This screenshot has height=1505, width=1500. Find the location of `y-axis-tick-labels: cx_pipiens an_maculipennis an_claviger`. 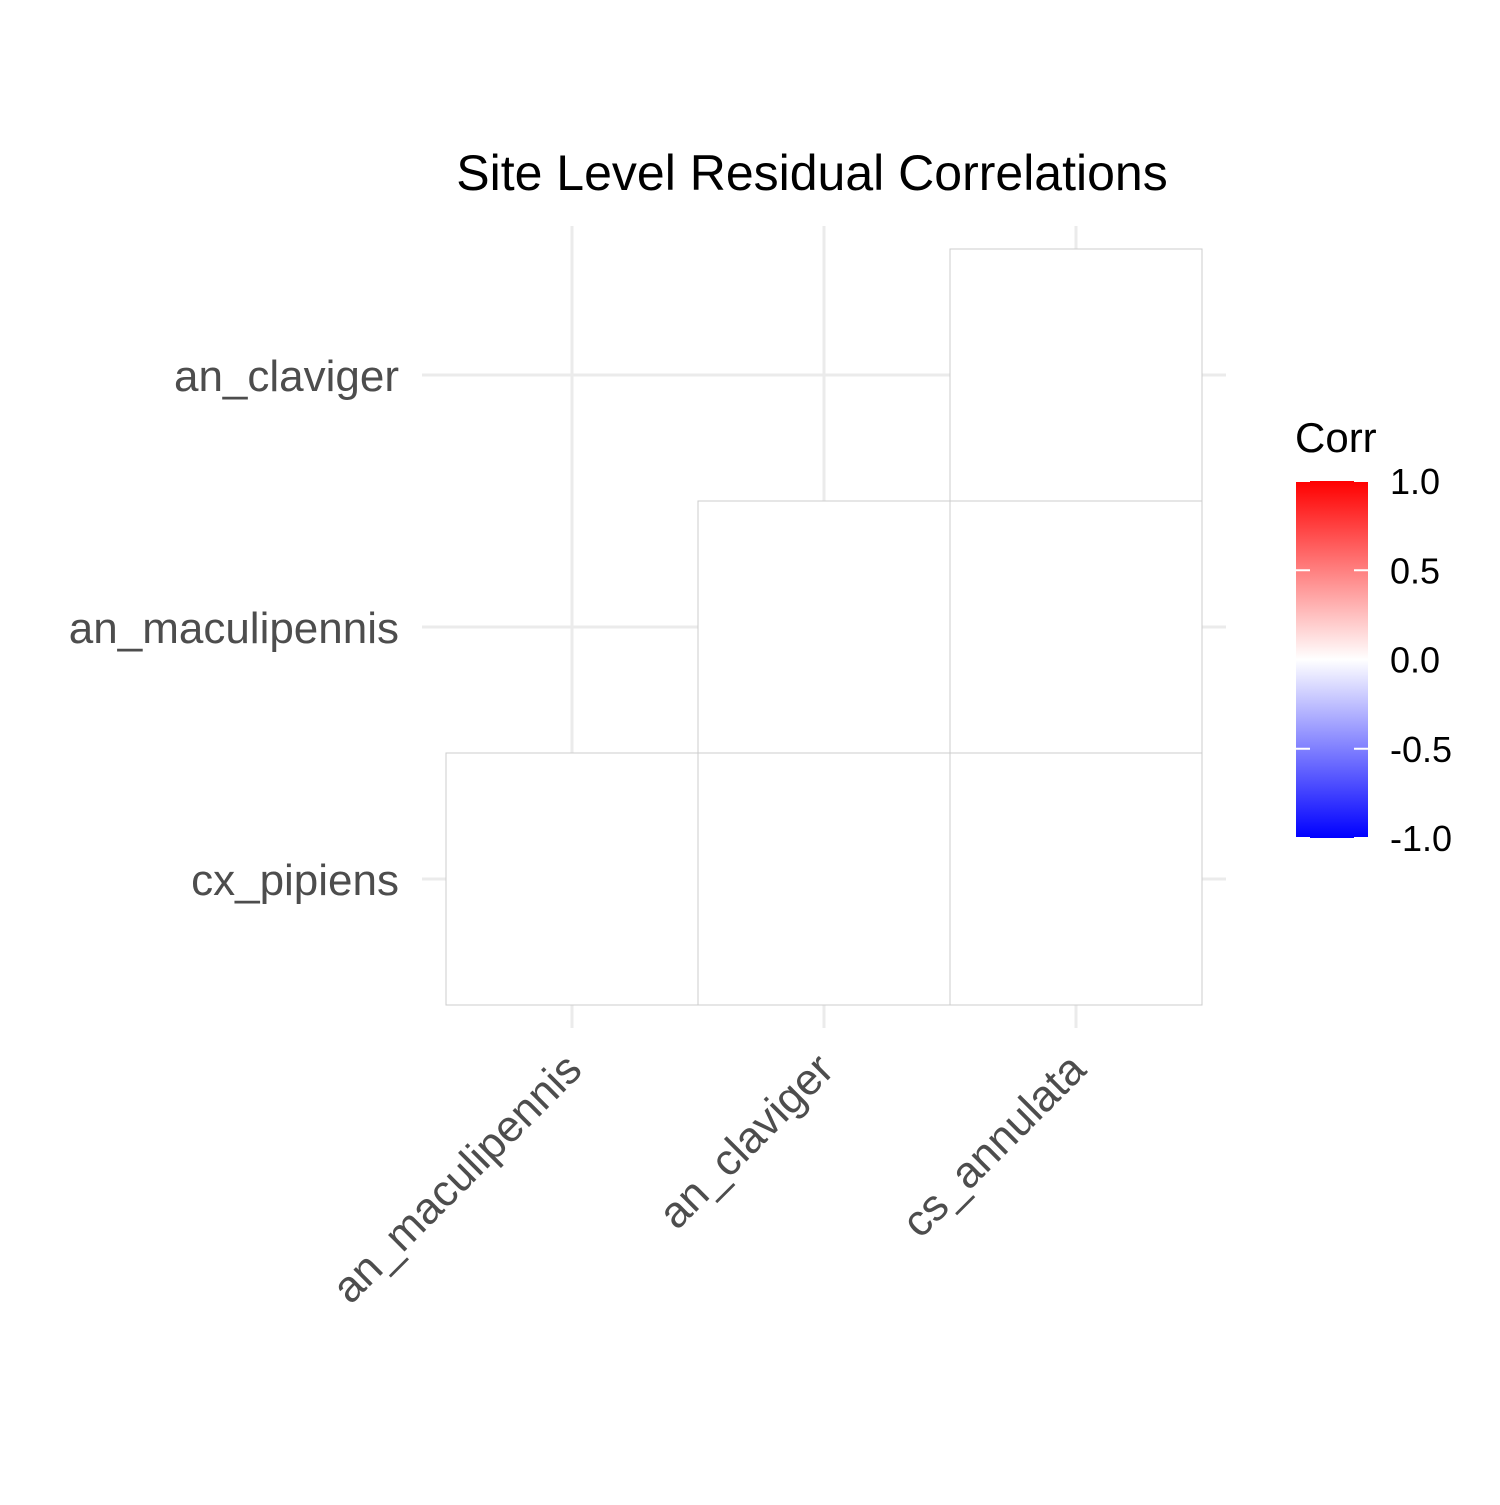

y-axis-tick-labels: cx_pipiens an_maculipennis an_claviger is located at coordinates (234, 628).